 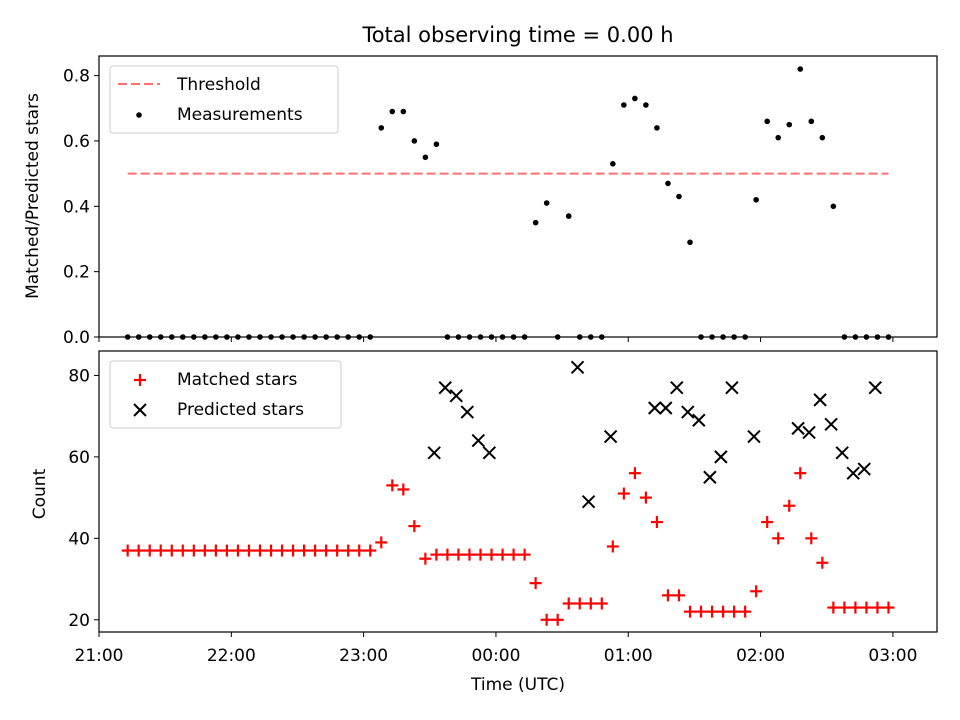 I want to click on legend-matched-label: Matched stars, so click(x=237, y=380).